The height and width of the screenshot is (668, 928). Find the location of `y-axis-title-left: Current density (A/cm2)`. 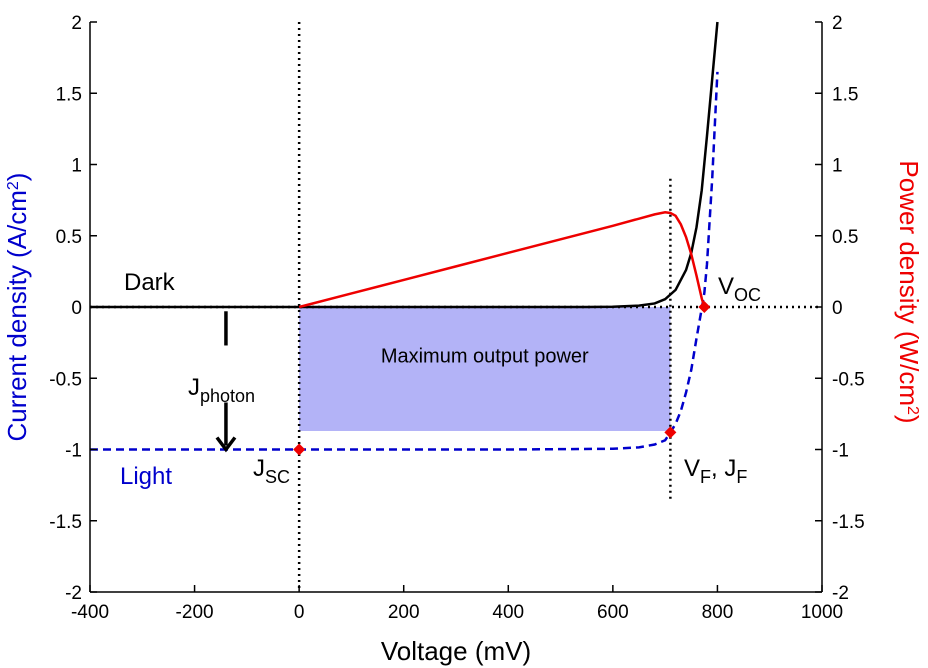

y-axis-title-left: Current density (A/cm2) is located at coordinates (17, 307).